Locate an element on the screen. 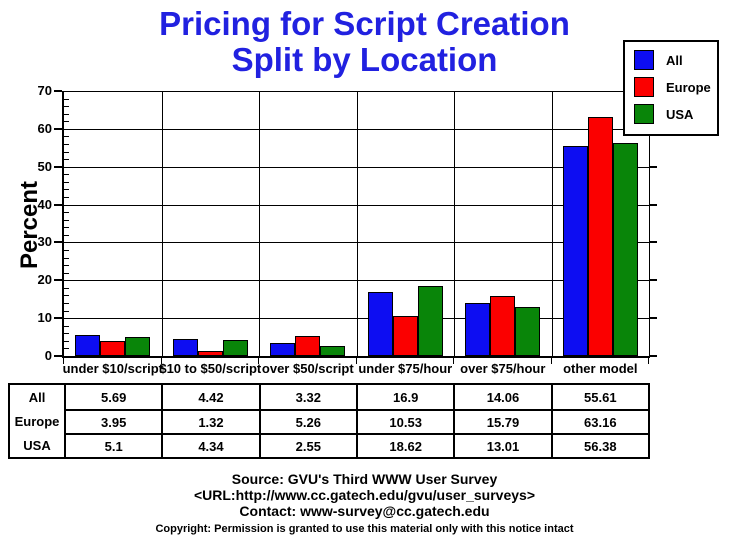 The width and height of the screenshot is (729, 553). legend-swatch-all is located at coordinates (644, 60).